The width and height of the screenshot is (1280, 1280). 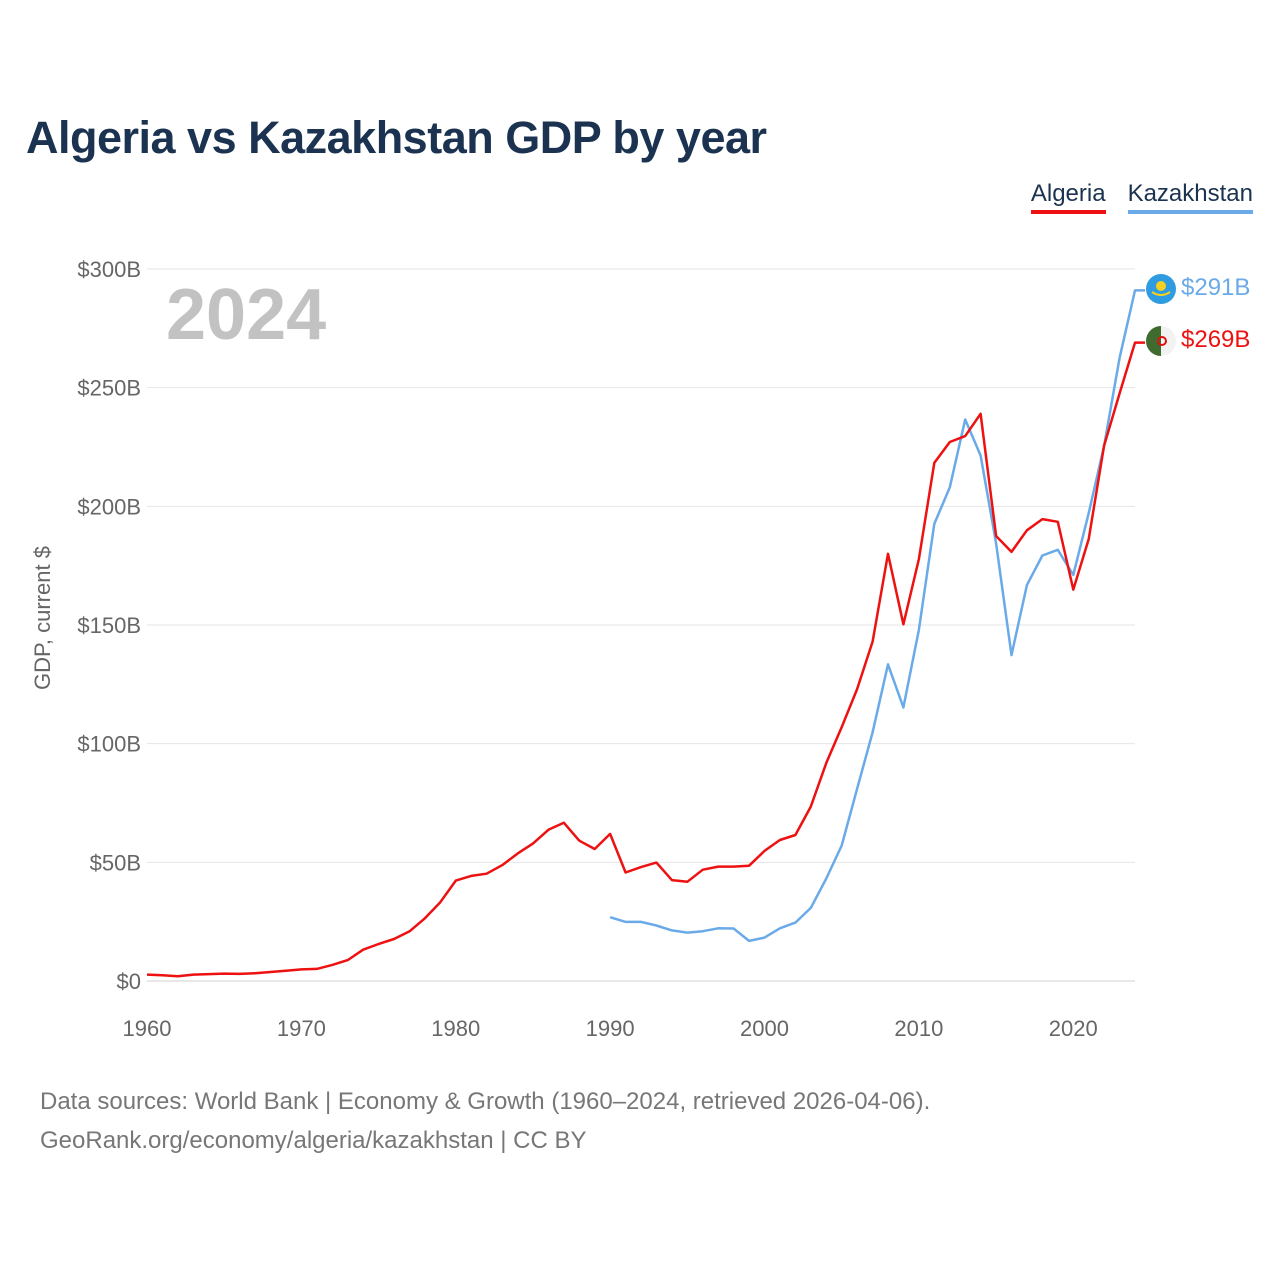 What do you see at coordinates (147, 1028) in the screenshot?
I see `x-tick-label: 1960` at bounding box center [147, 1028].